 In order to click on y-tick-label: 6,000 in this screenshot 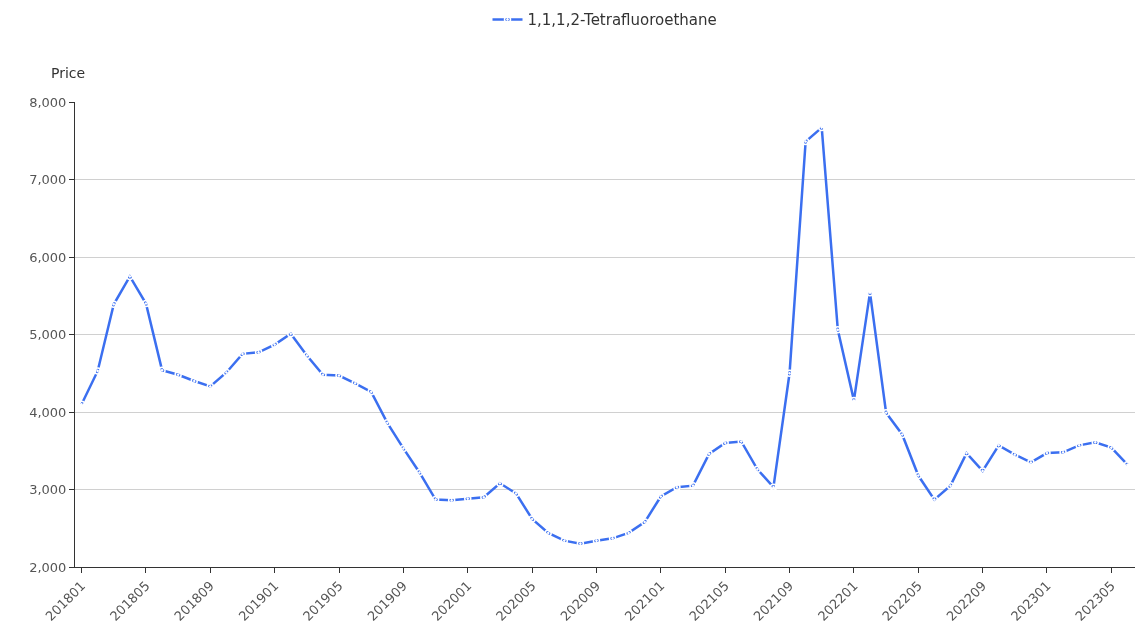, I will do `click(48, 257)`.